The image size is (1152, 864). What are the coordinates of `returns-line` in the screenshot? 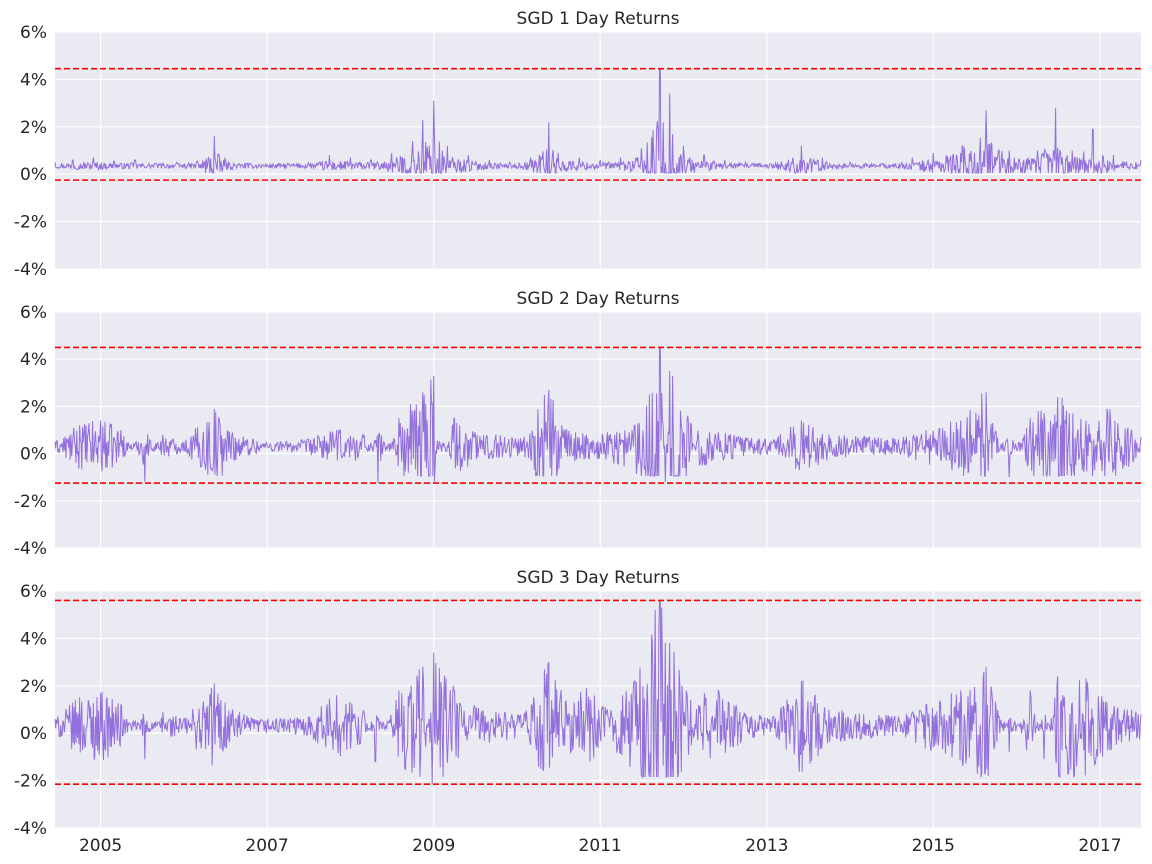 It's located at (598, 121).